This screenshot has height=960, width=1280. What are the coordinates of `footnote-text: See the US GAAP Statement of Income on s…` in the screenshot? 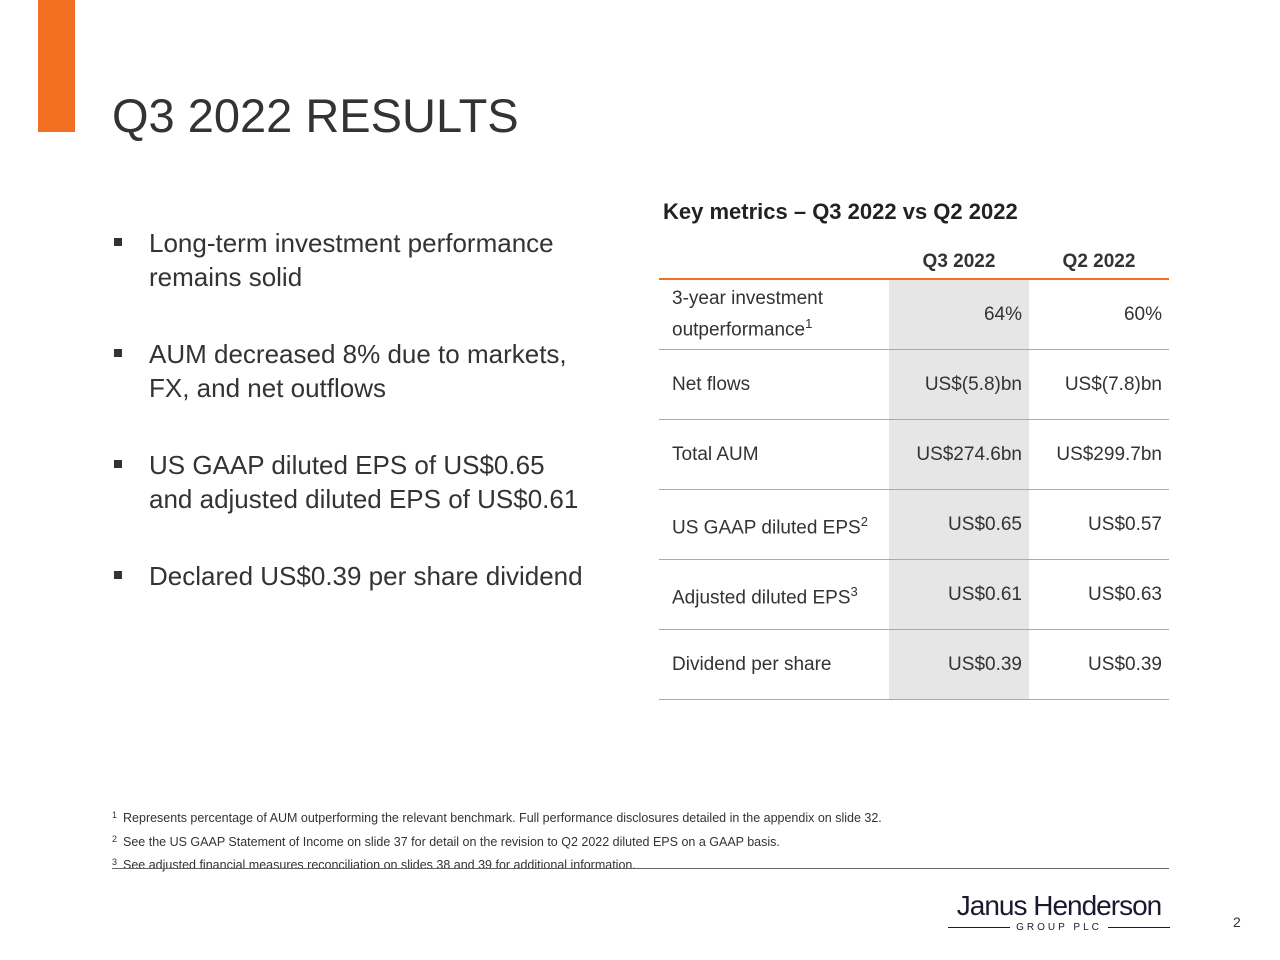 It's located at (451, 841).